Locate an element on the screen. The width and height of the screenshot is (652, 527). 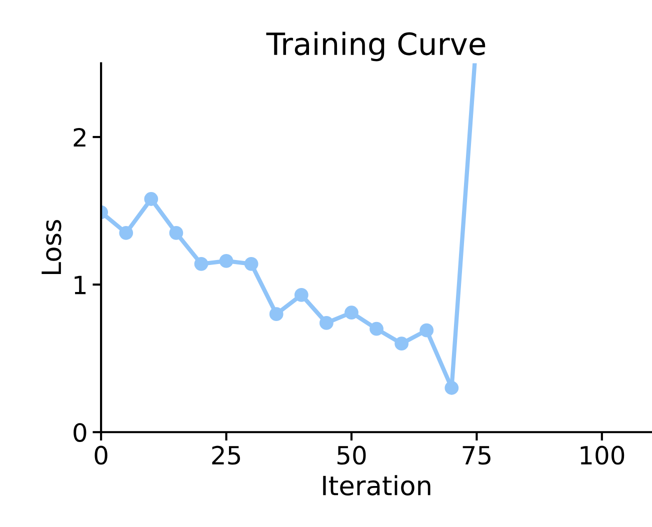
y-tick-label: 2 is located at coordinates (80, 137).